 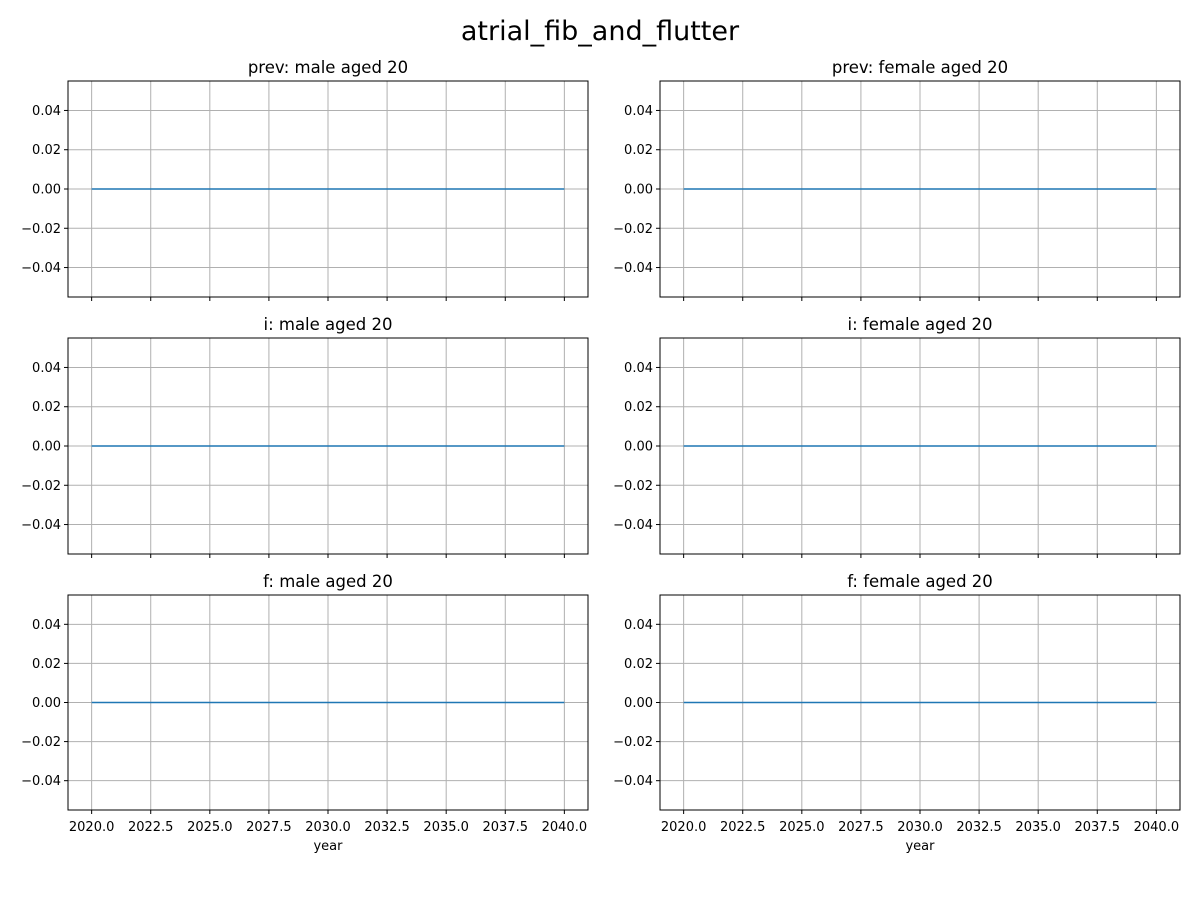 I want to click on subplot-title: i: male aged 20, so click(x=327, y=324).